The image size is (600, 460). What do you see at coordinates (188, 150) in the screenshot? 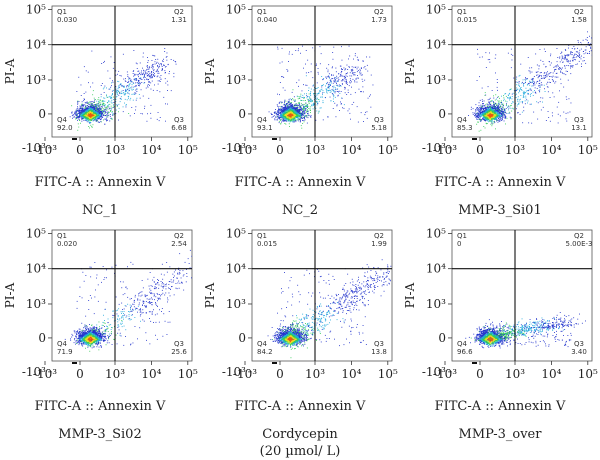
I see `x-tick-label: 10⁵` at bounding box center [188, 150].